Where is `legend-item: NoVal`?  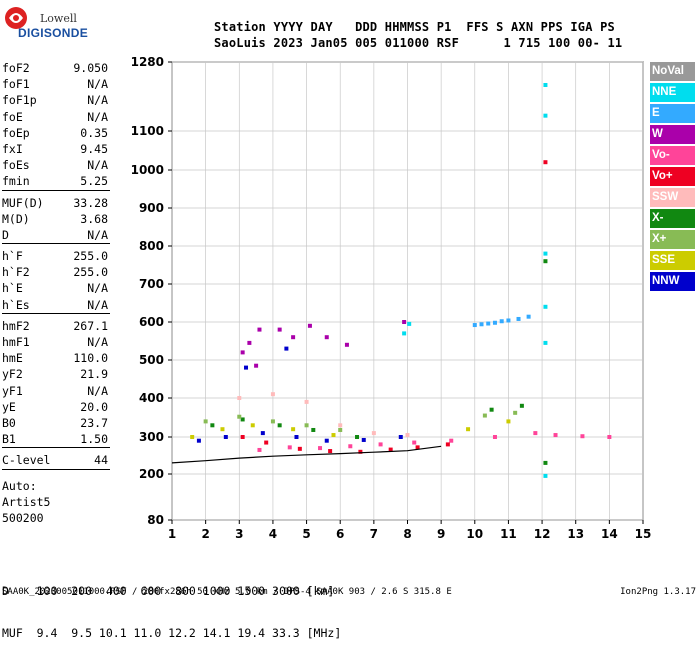
legend-item: NoVal is located at coordinates (672, 71).